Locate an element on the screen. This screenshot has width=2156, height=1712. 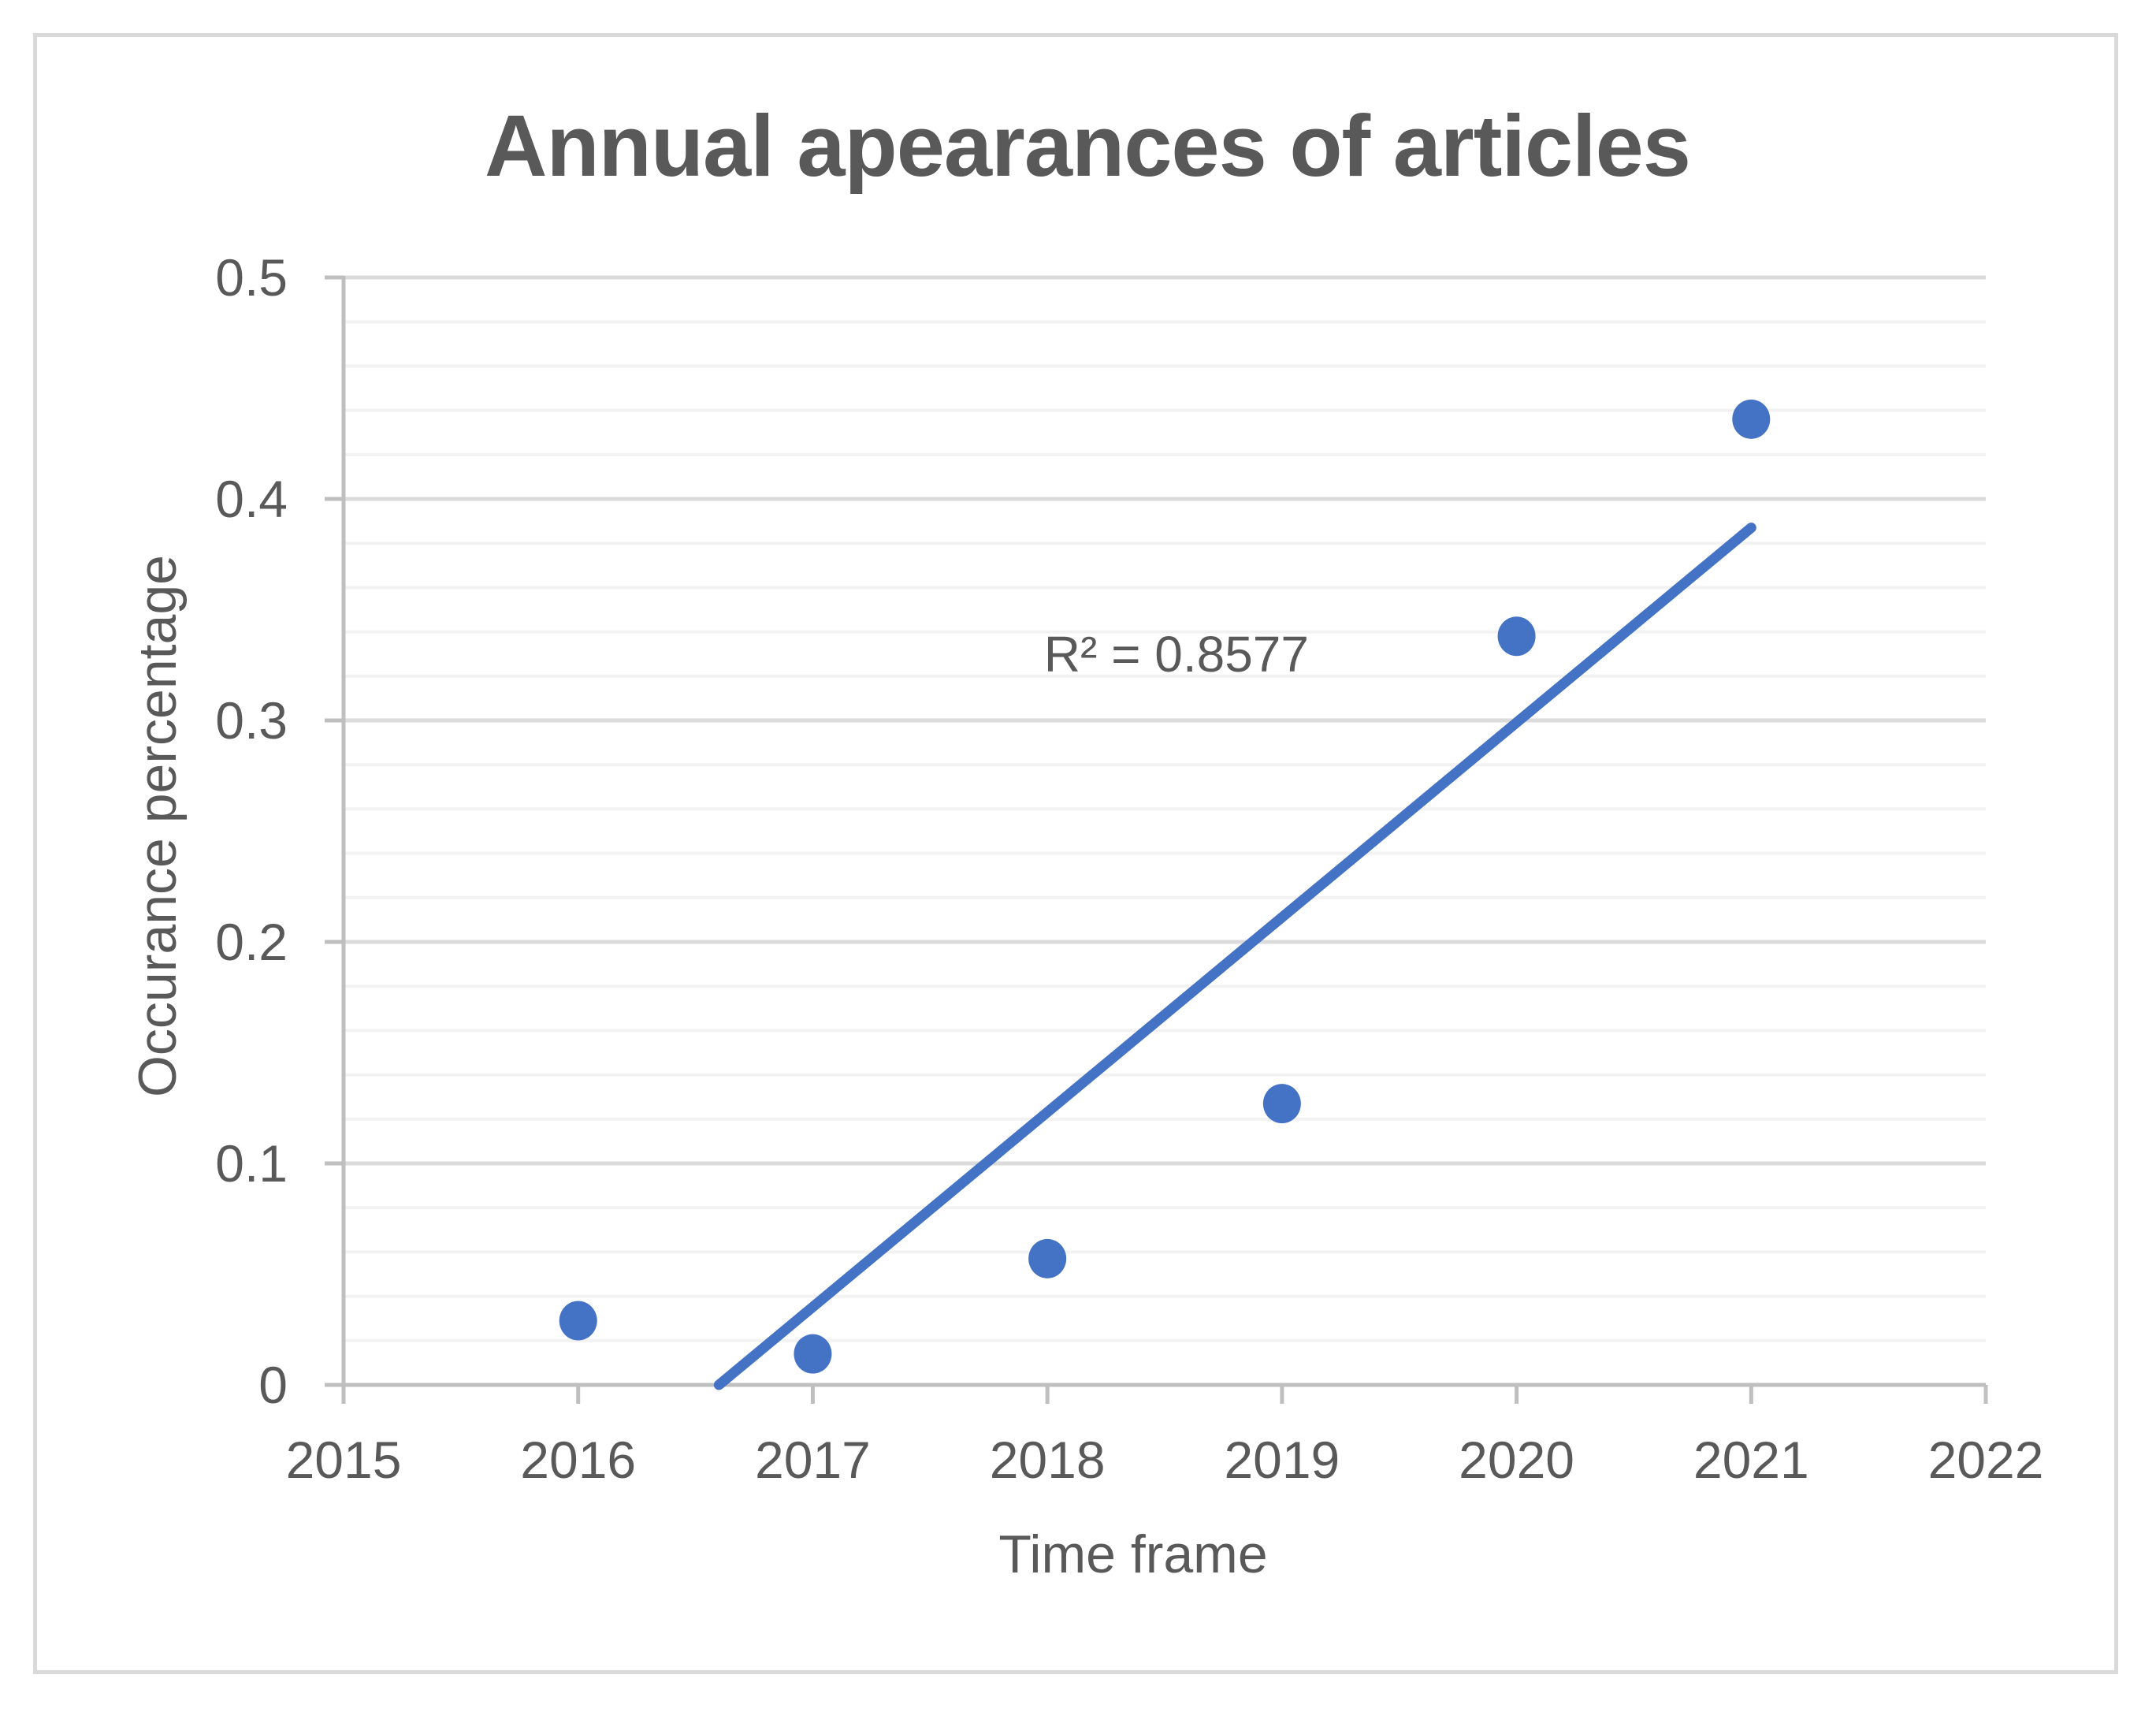
x-tick-label: 2021 is located at coordinates (1751, 1460).